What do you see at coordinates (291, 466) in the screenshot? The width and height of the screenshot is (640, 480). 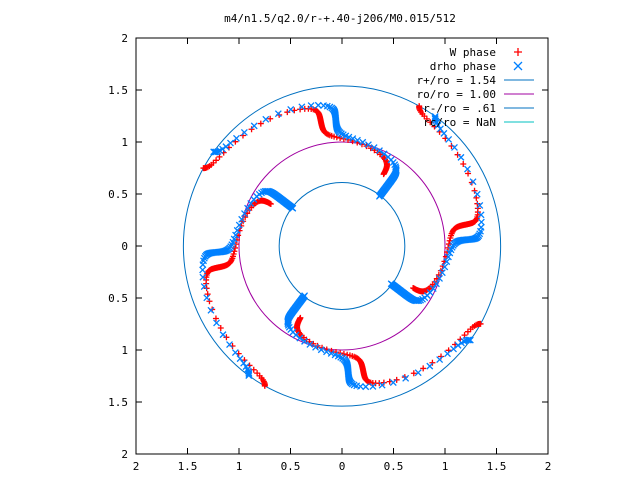 I see `x-tick-label: 0.5` at bounding box center [291, 466].